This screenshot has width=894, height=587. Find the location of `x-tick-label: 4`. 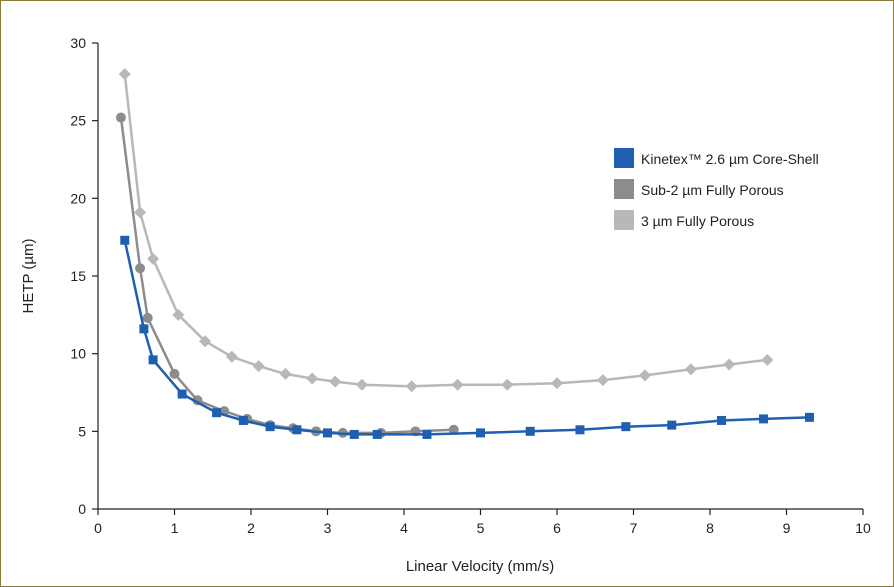

x-tick-label: 4 is located at coordinates (404, 528).